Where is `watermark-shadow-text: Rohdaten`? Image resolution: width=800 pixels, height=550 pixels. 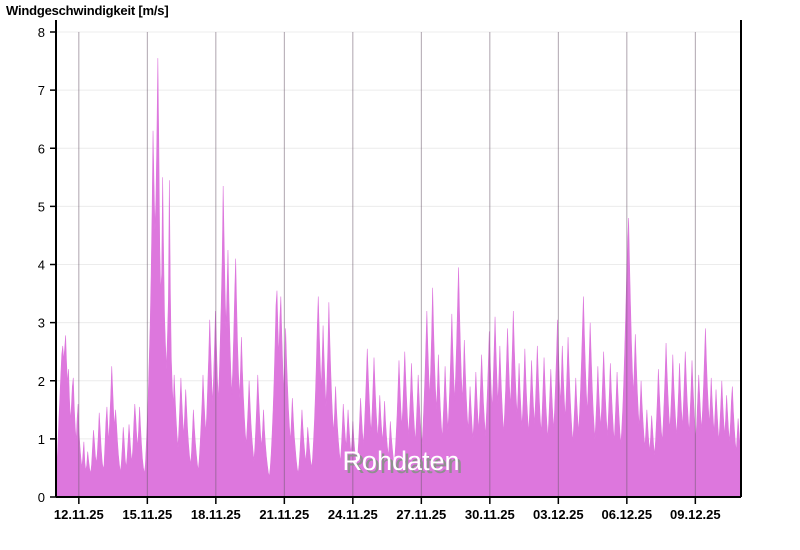
watermark-shadow-text: Rohdaten is located at coordinates (403, 464).